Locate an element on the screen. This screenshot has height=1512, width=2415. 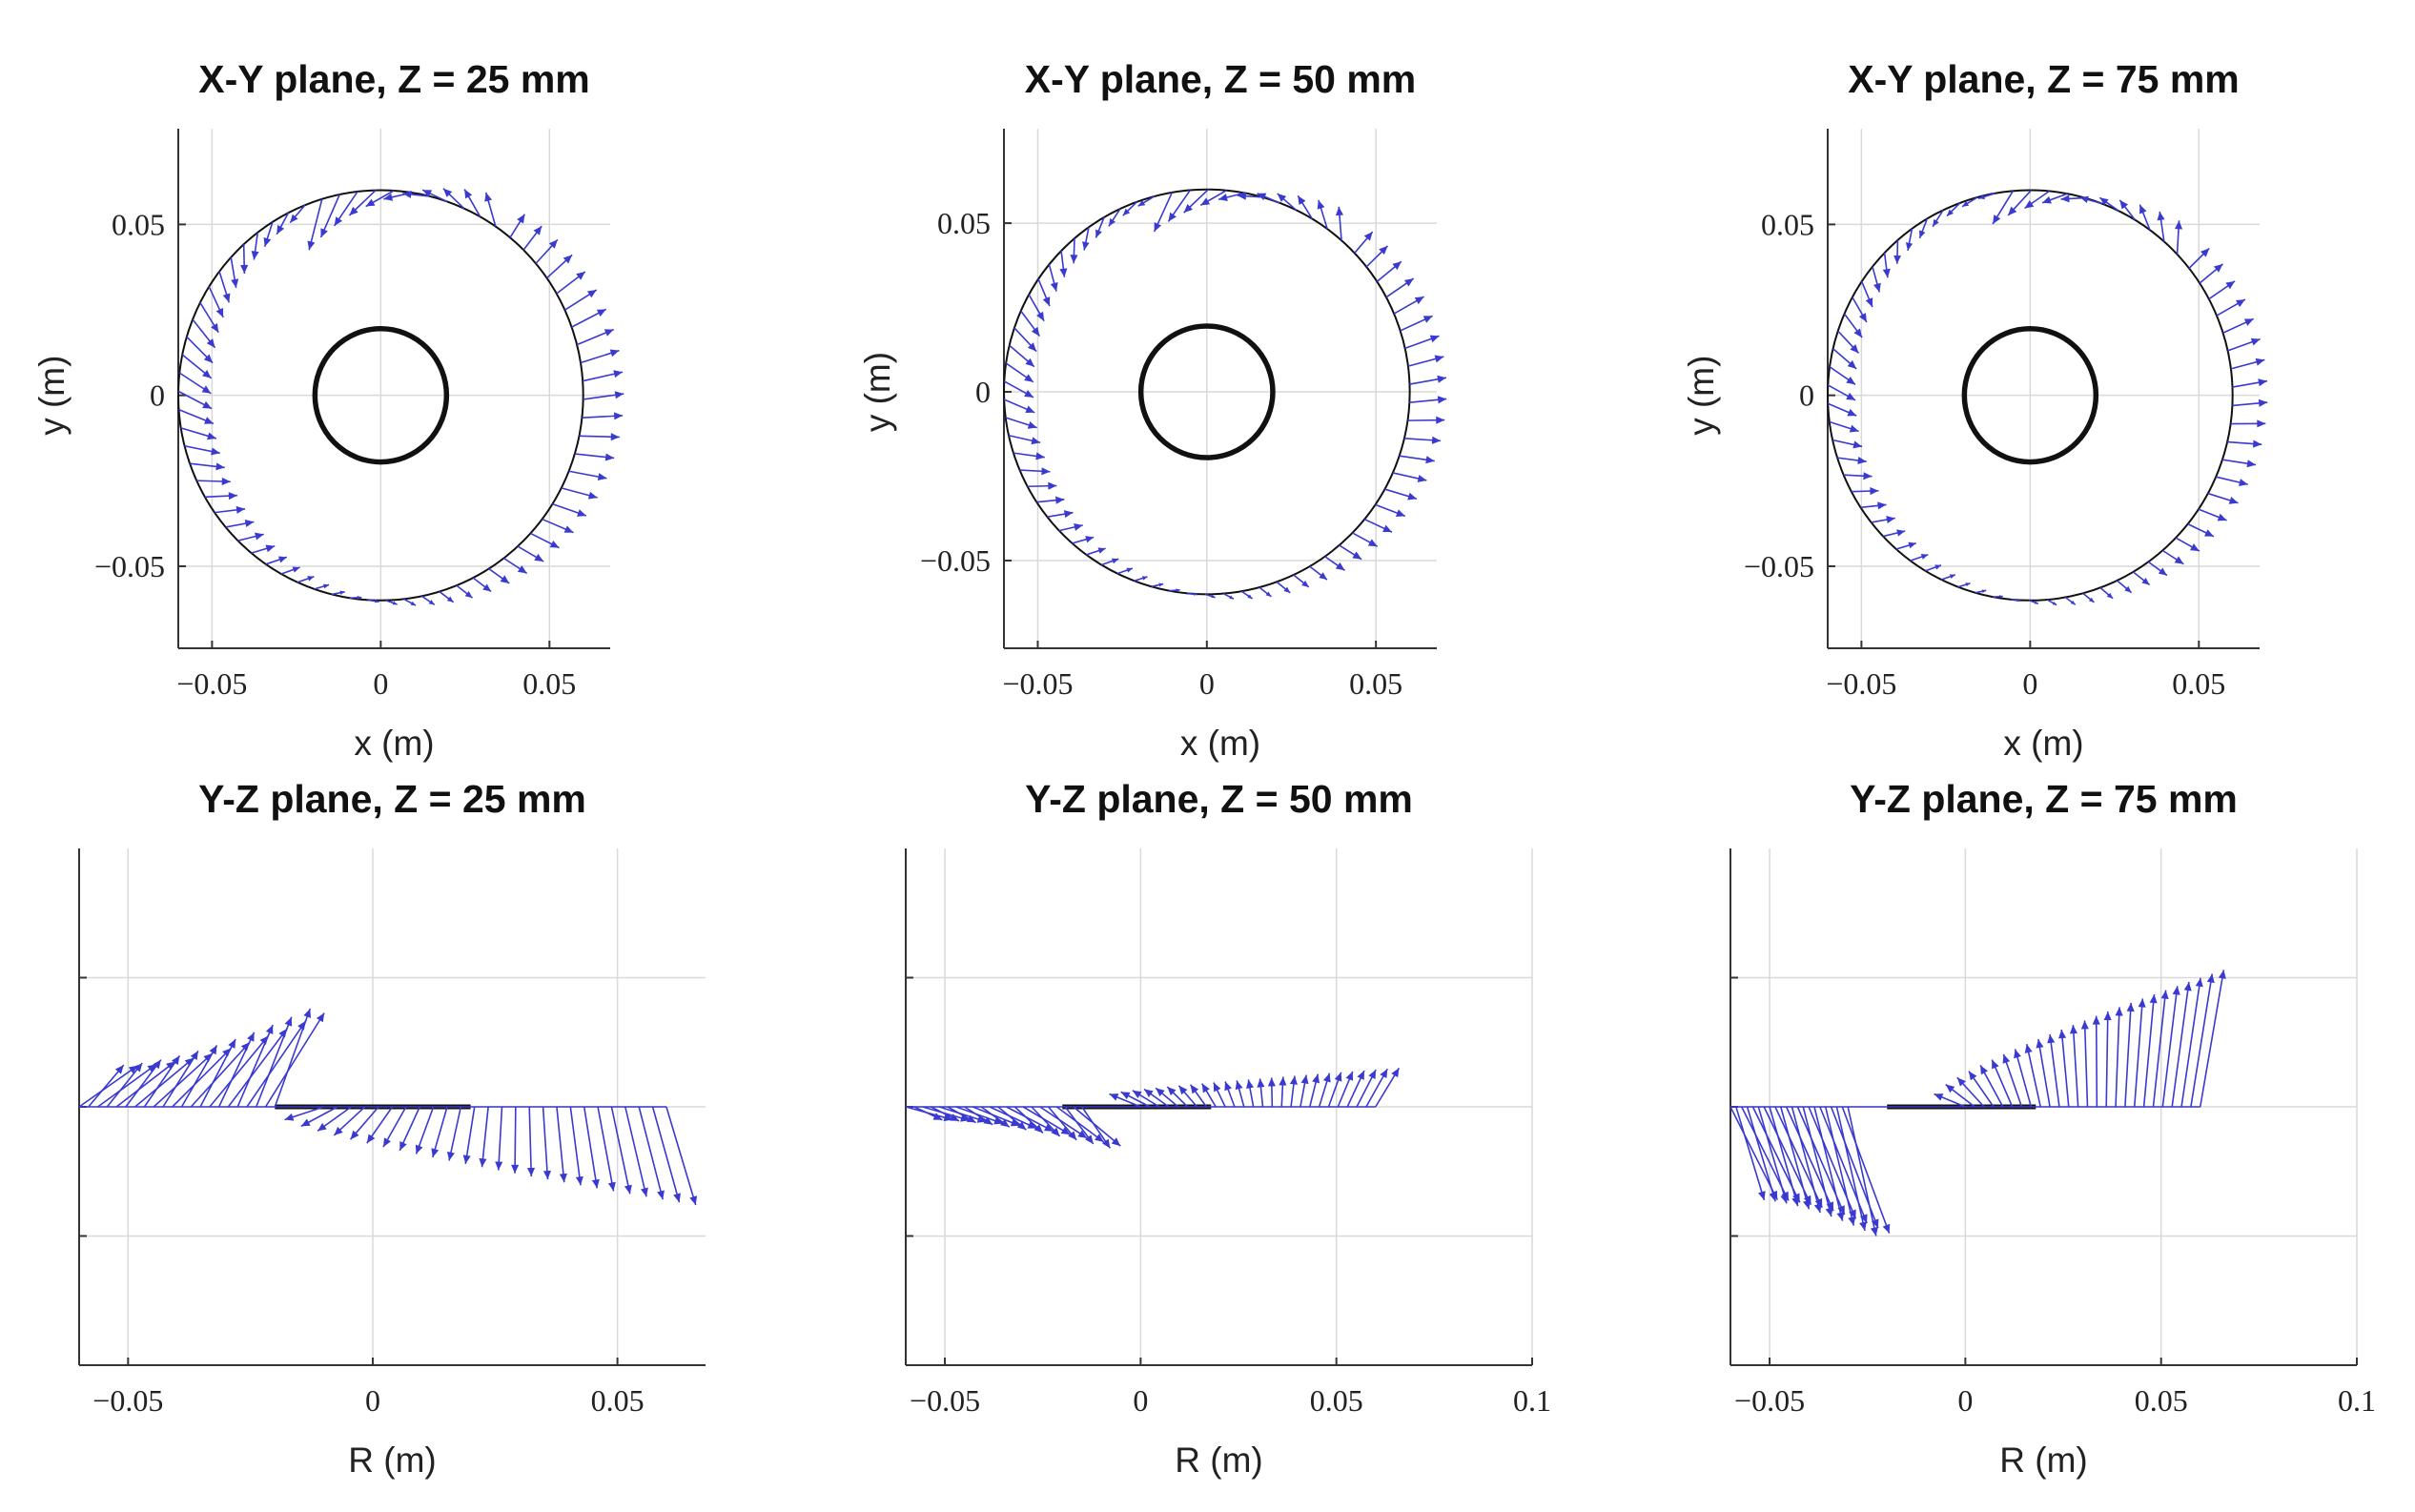
subplot-title: Y-Z plane, Z = 75 mm is located at coordinates (2044, 799).